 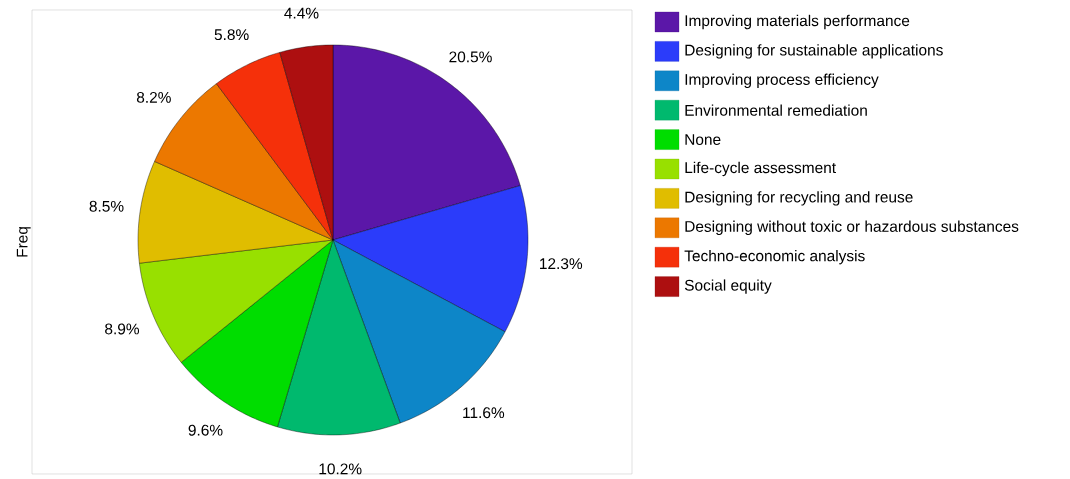 What do you see at coordinates (301, 13) in the screenshot?
I see `data-label: 4.4%` at bounding box center [301, 13].